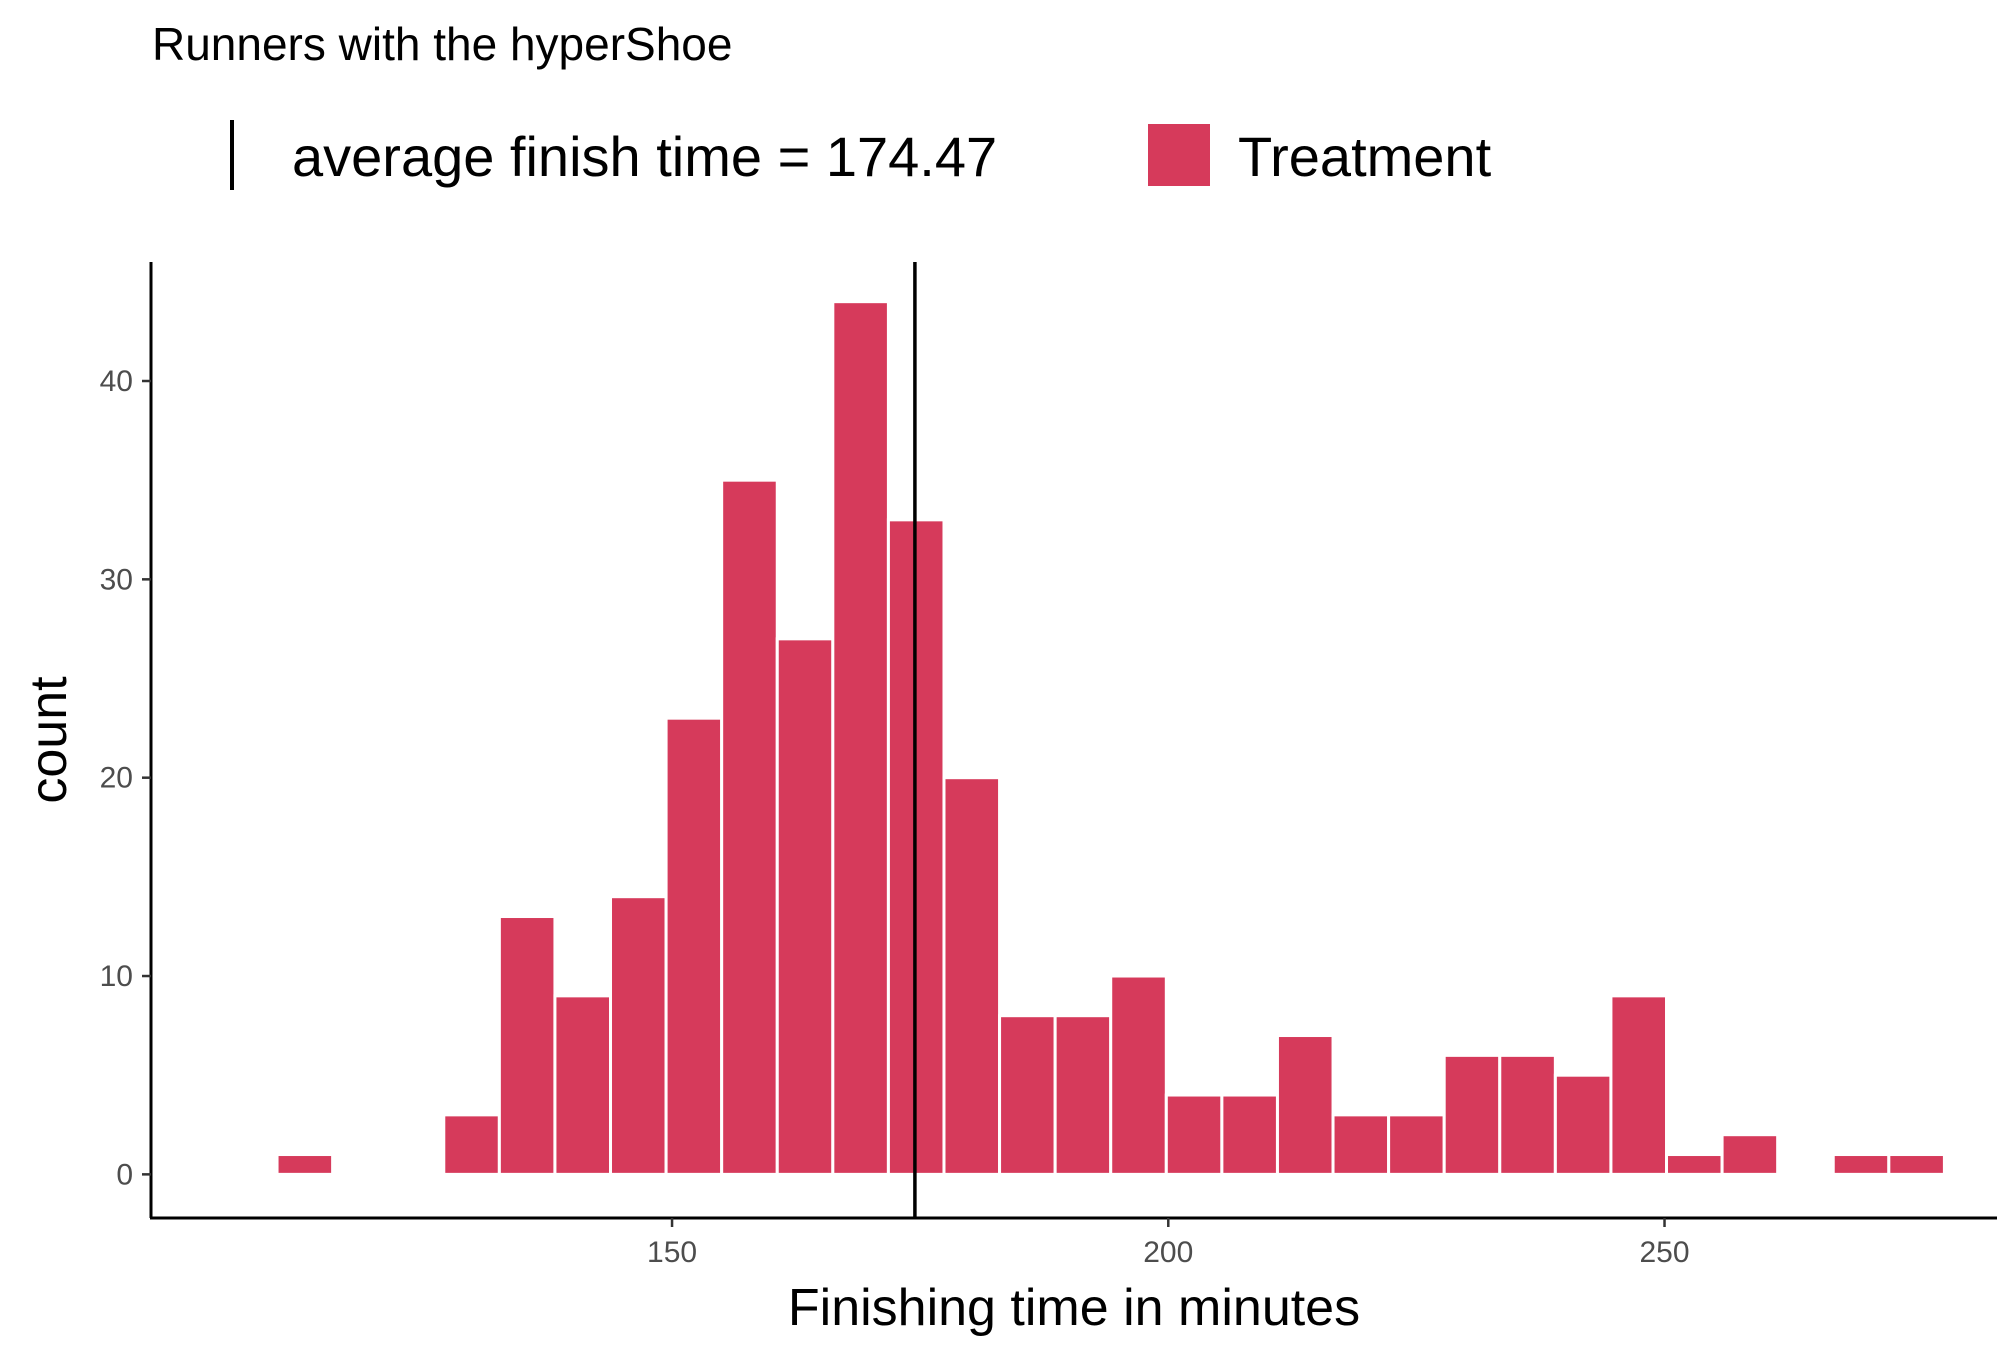 The image size is (2012, 1358). What do you see at coordinates (1168, 1252) in the screenshot?
I see `x-tick-label: 200` at bounding box center [1168, 1252].